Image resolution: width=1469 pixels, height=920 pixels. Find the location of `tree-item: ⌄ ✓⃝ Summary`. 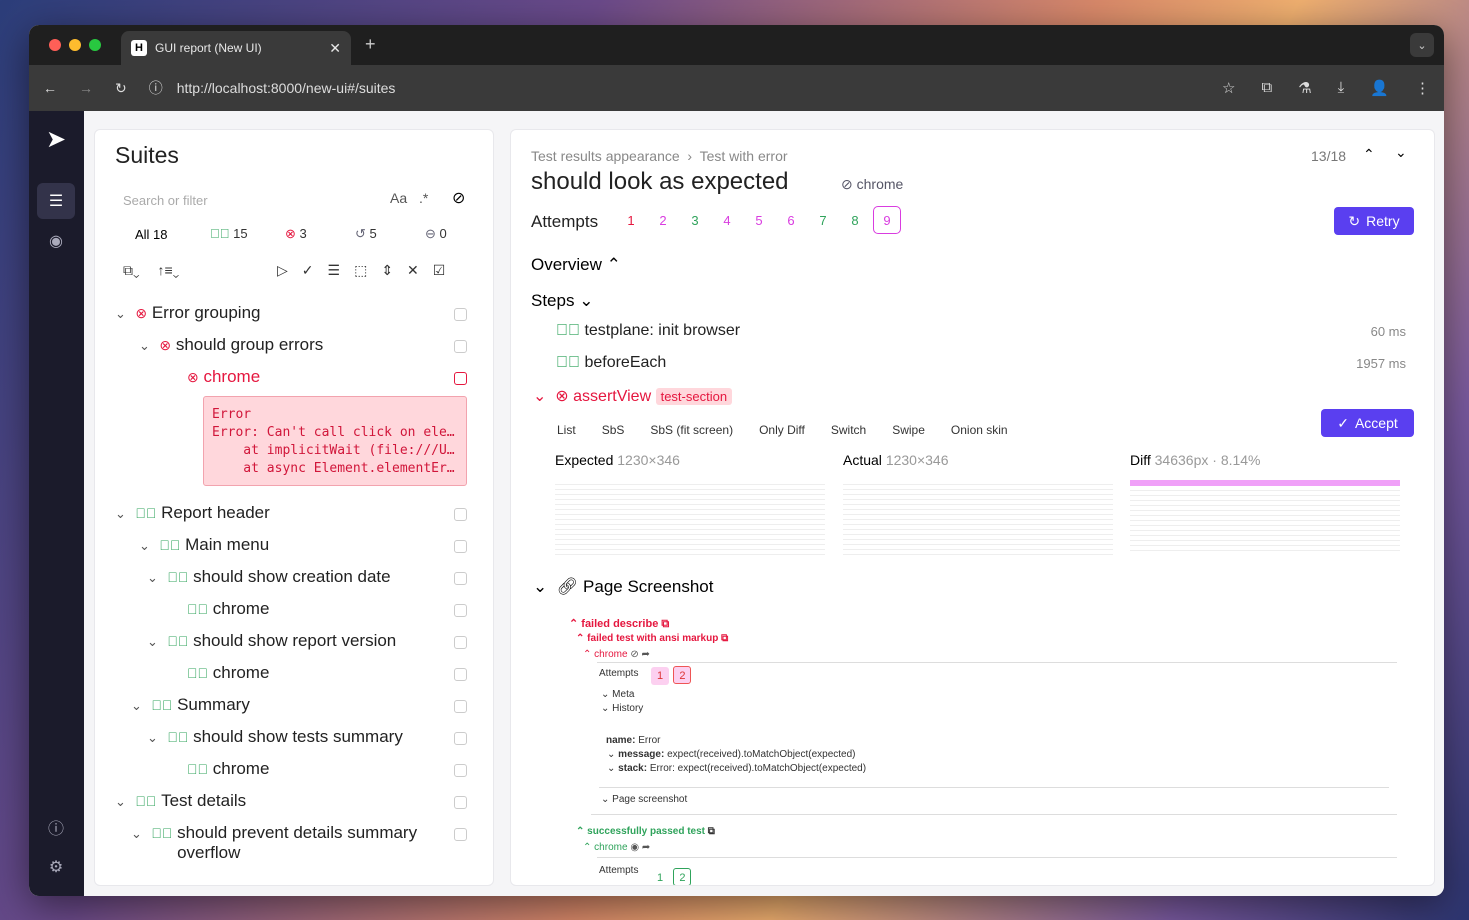

tree-item: ⌄ ✓⃝ Summary is located at coordinates (190, 705).